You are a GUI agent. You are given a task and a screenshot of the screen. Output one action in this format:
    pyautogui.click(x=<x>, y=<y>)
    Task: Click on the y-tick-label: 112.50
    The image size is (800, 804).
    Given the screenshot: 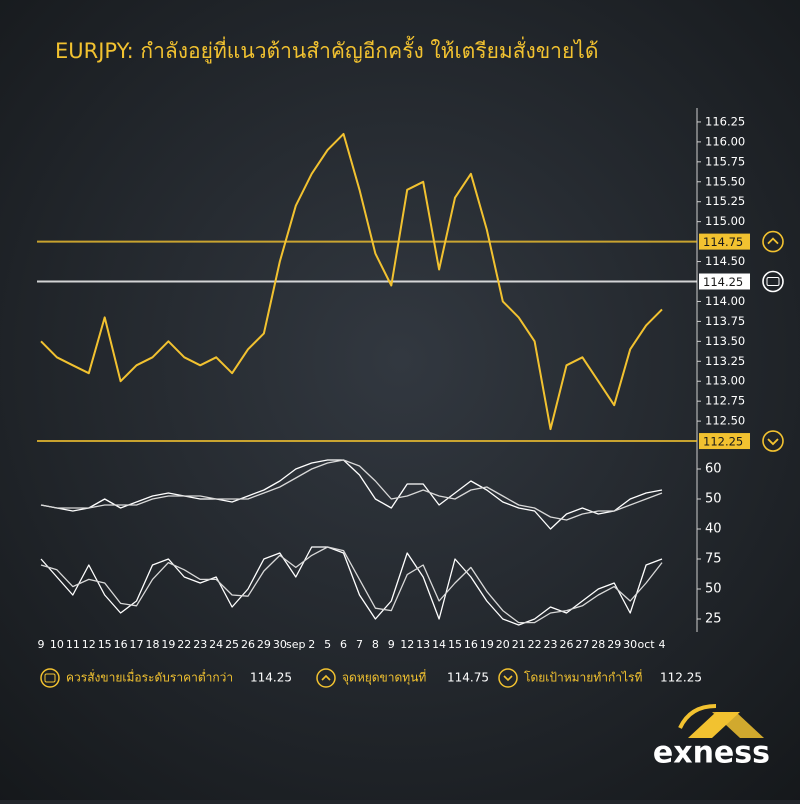 What is the action you would take?
    pyautogui.click(x=725, y=421)
    